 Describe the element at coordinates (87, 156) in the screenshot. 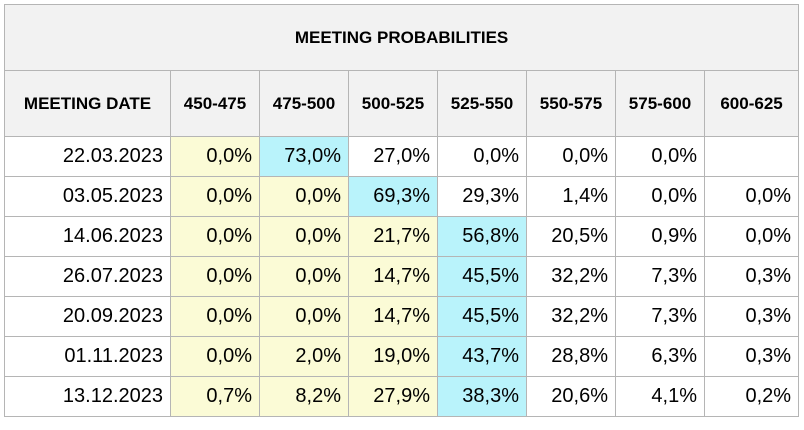

I see `meeting-date-cell: 22.03.2023` at that location.